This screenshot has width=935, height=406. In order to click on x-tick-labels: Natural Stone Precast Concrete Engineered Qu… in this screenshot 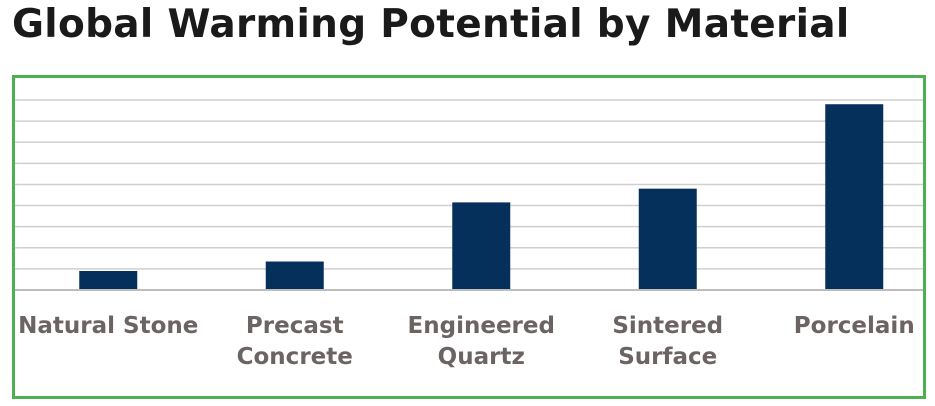, I will do `click(466, 341)`.